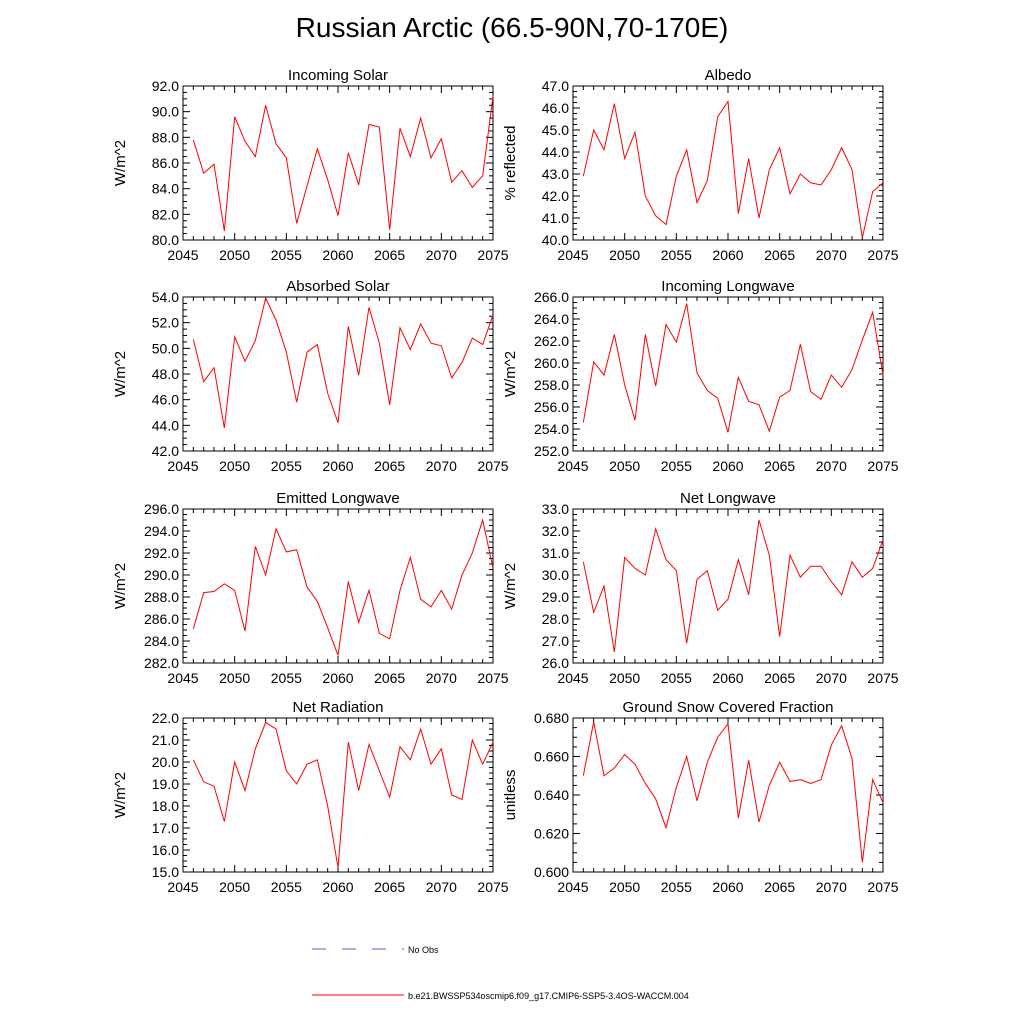  Describe the element at coordinates (165, 163) in the screenshot. I see `y-tick-label: 86.0` at that location.